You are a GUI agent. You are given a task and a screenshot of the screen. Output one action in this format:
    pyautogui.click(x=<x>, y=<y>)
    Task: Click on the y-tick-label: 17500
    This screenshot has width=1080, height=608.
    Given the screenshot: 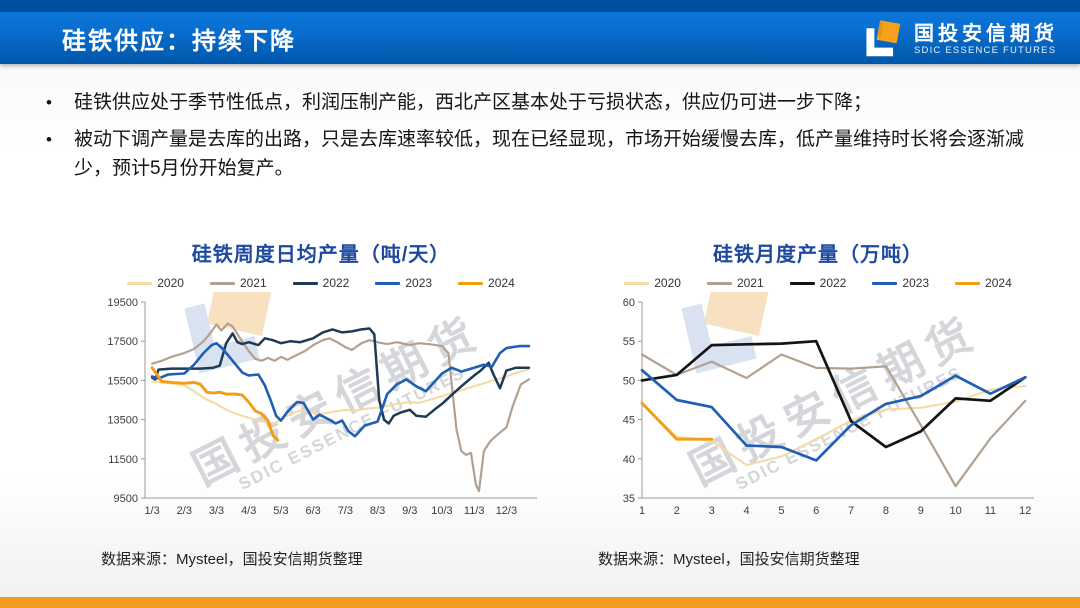 What is the action you would take?
    pyautogui.click(x=122, y=342)
    